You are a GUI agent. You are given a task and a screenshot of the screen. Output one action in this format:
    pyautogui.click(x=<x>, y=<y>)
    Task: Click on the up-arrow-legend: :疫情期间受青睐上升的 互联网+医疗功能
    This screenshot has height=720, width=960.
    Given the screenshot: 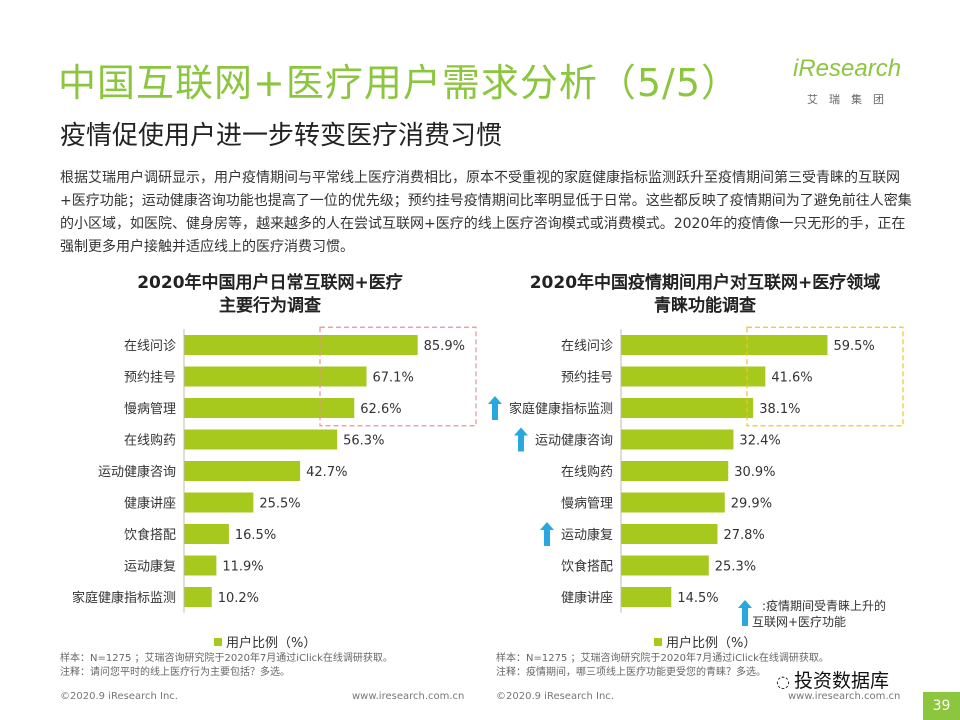 What is the action you would take?
    pyautogui.click(x=812, y=614)
    